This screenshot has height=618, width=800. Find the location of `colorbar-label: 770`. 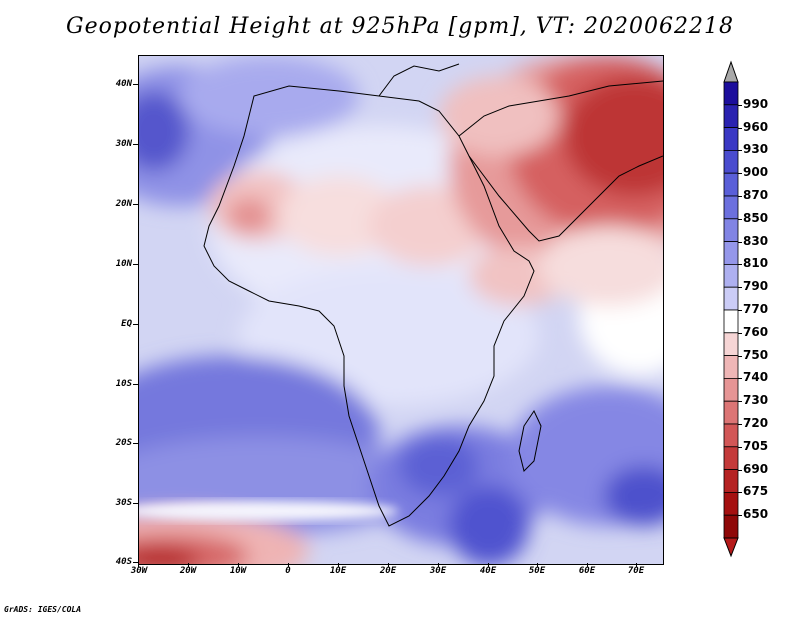

colorbar-label: 770 is located at coordinates (756, 309).